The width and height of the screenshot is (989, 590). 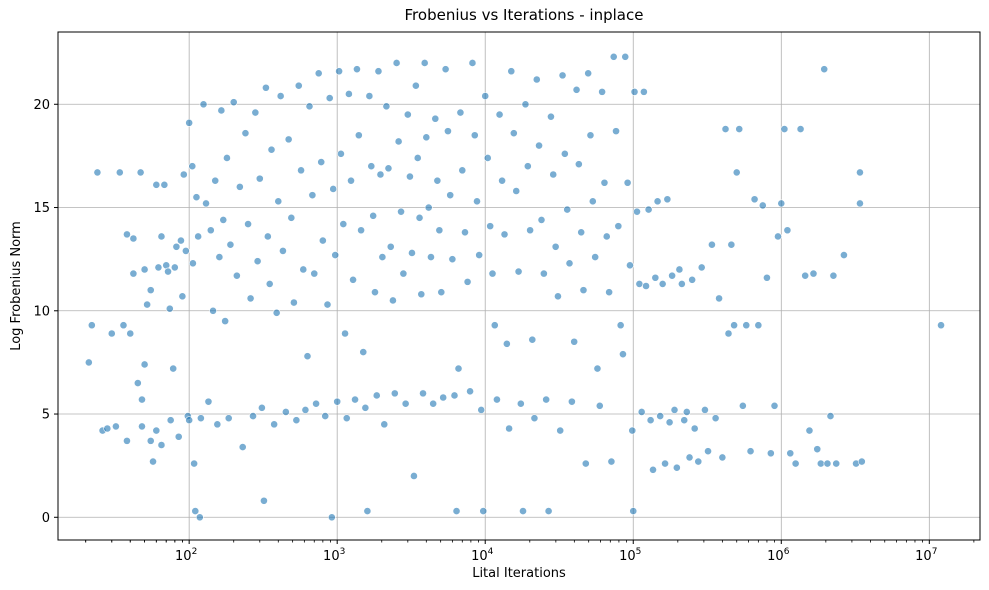 I want to click on x-tick-label: 104, so click(x=482, y=555).